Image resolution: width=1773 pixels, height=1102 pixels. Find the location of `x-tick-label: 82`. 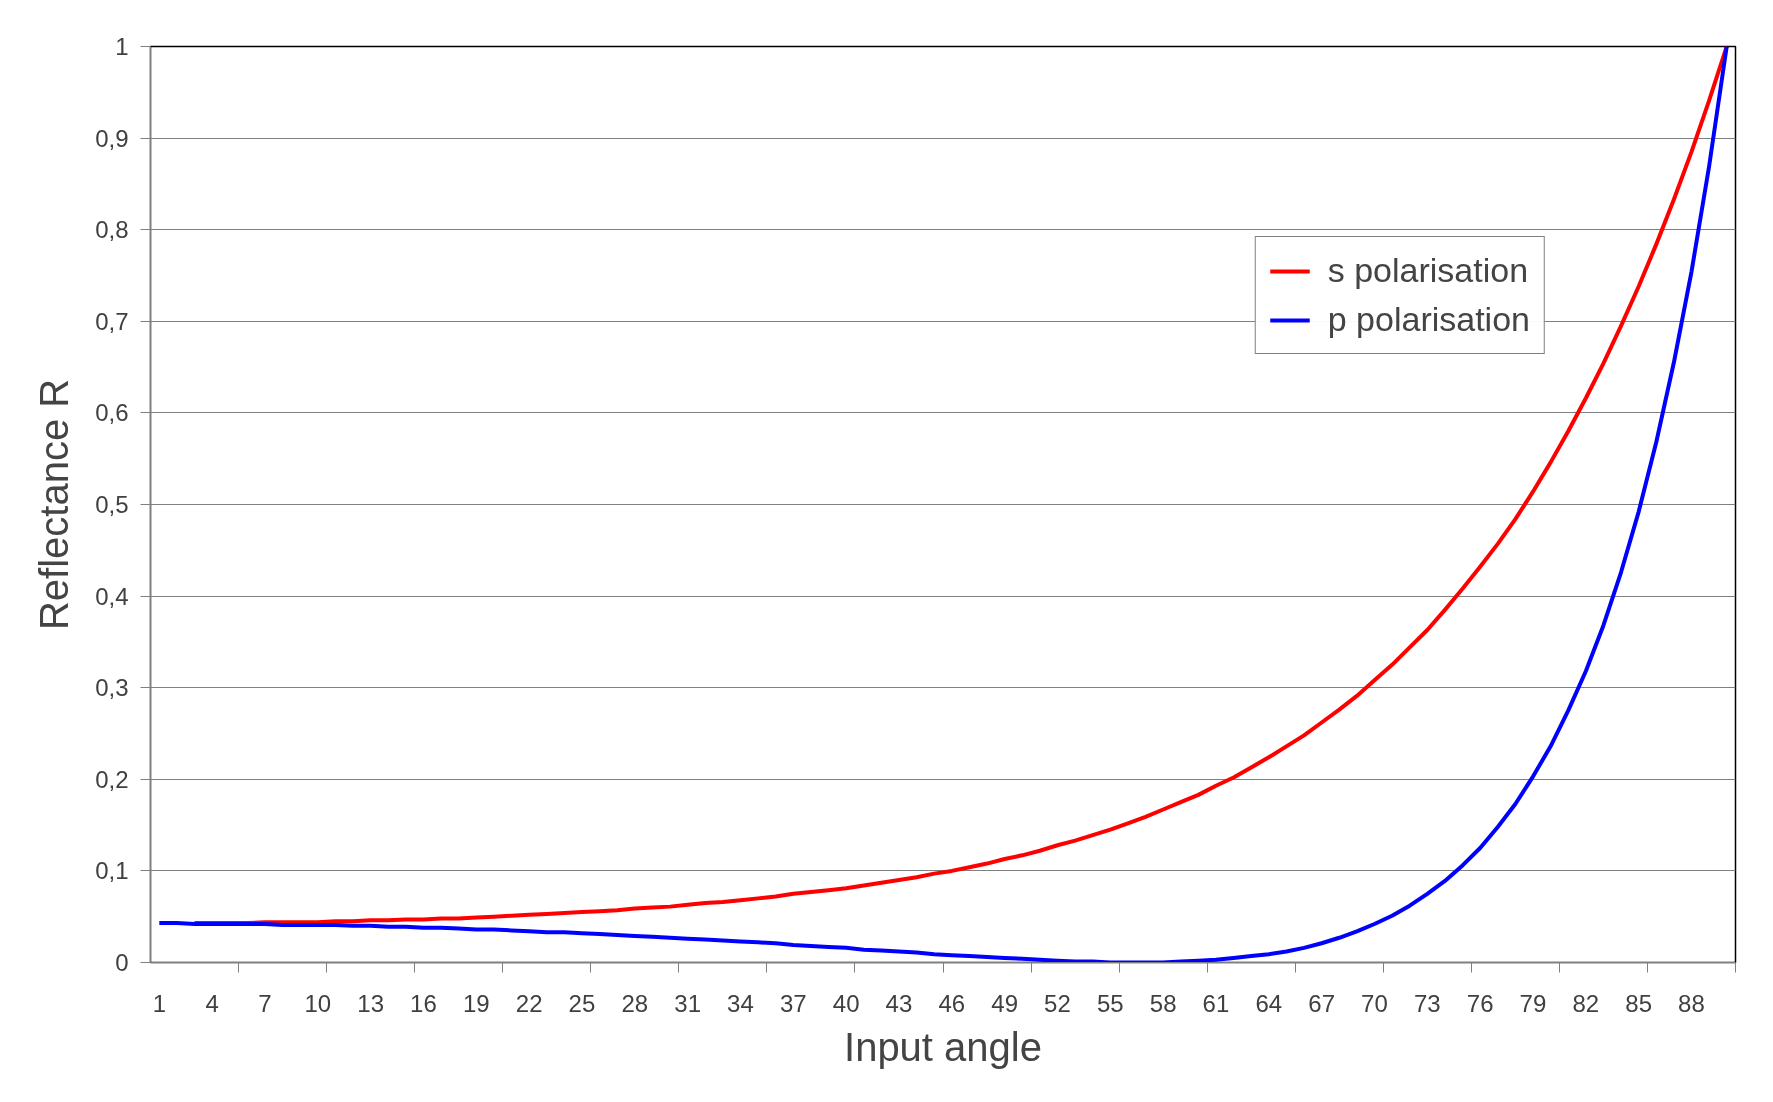

x-tick-label: 82 is located at coordinates (1586, 1003).